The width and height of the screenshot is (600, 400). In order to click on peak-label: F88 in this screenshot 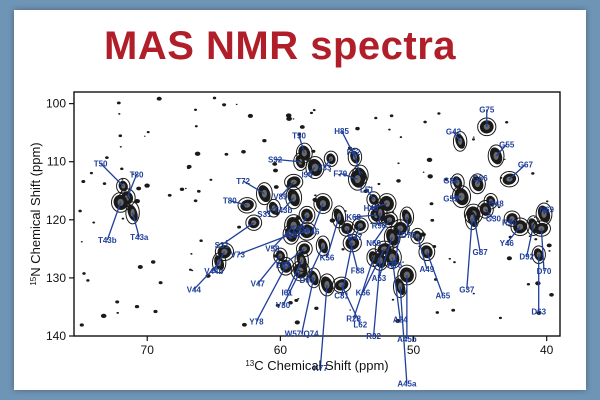, I will do `click(358, 270)`.